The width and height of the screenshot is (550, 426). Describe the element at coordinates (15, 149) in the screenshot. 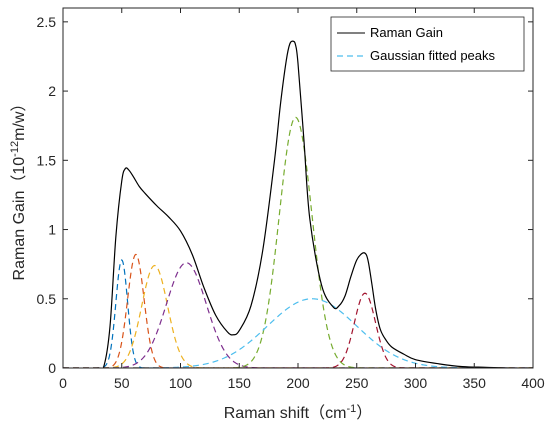

I see `y-axis-title-sup: -12` at that location.